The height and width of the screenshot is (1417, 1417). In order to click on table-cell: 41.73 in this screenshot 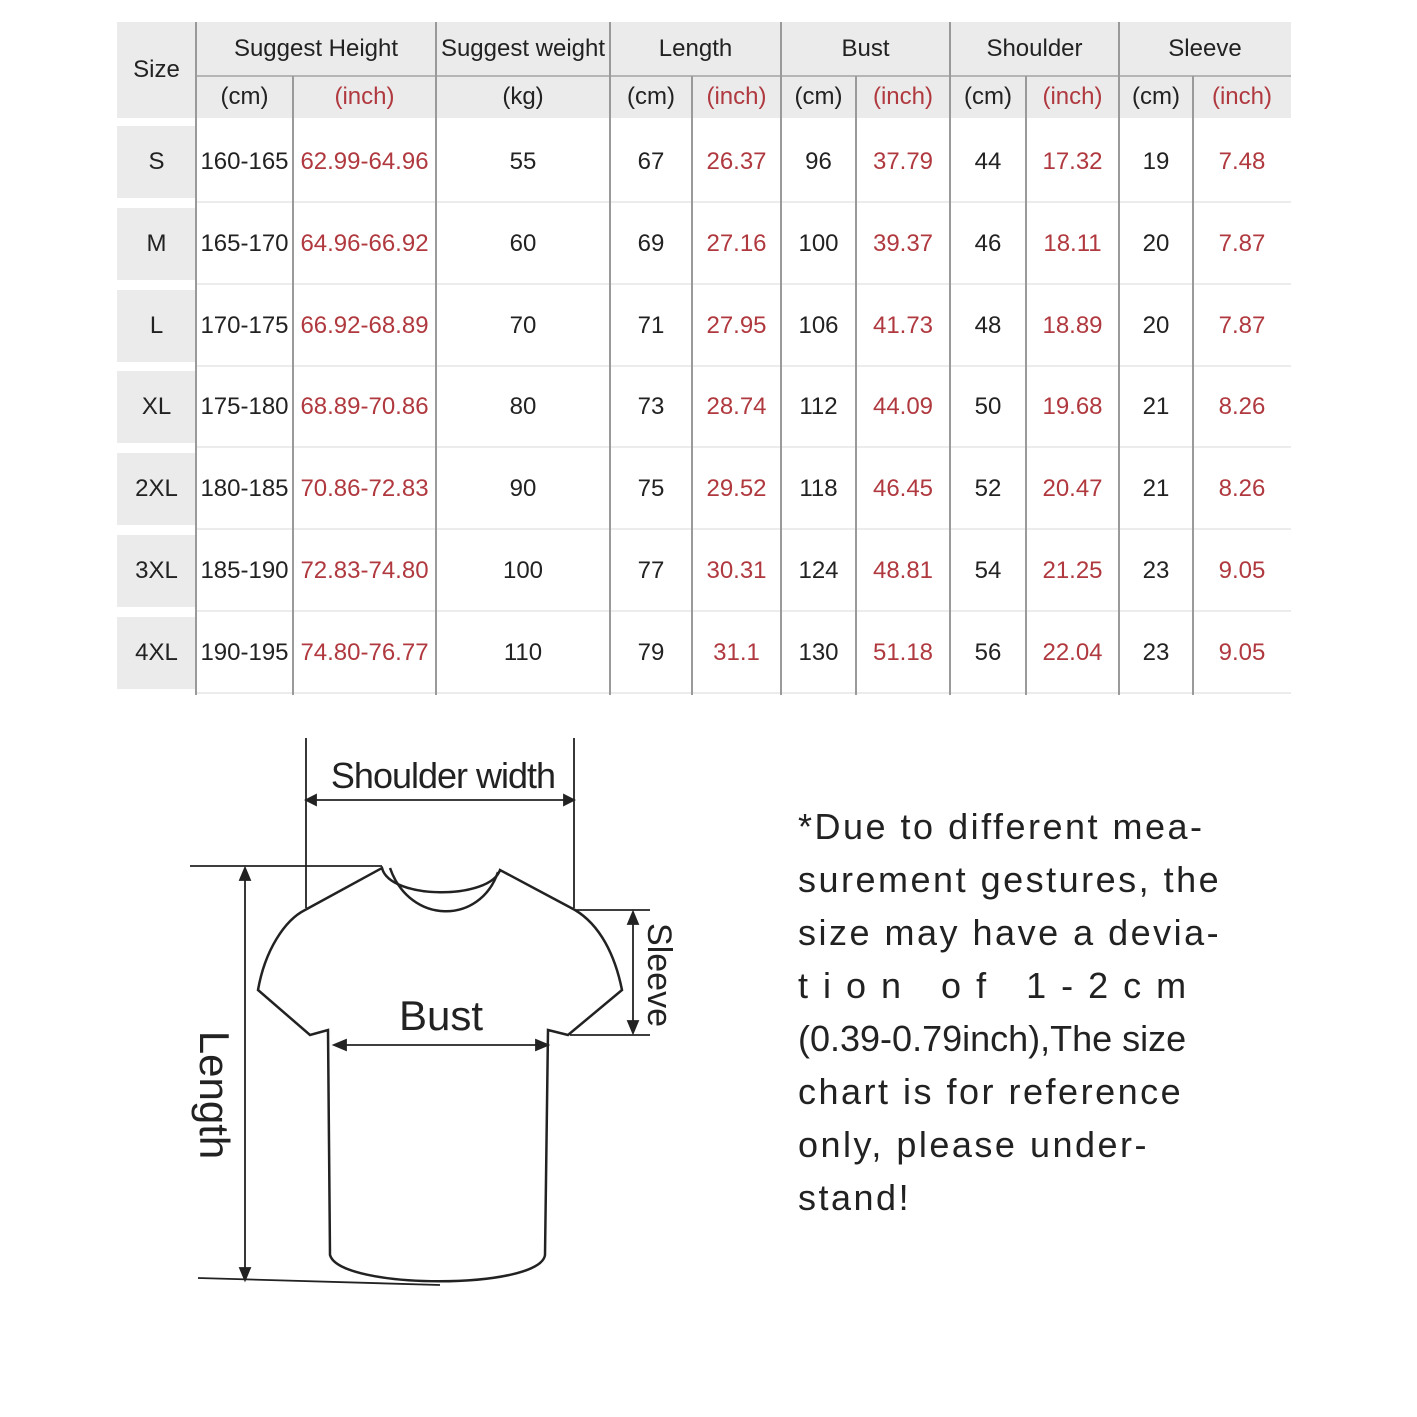, I will do `click(903, 325)`.